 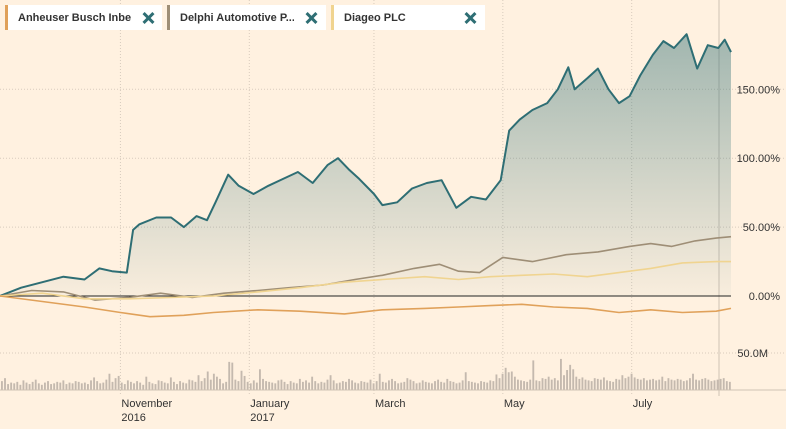 What do you see at coordinates (375, 17) in the screenshot?
I see `legend-label: Diageo PLC` at bounding box center [375, 17].